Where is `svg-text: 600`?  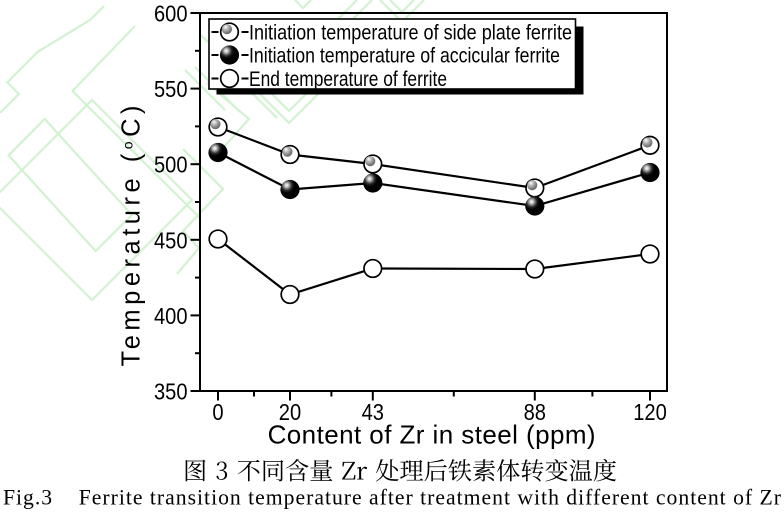 svg-text: 600 is located at coordinates (171, 14).